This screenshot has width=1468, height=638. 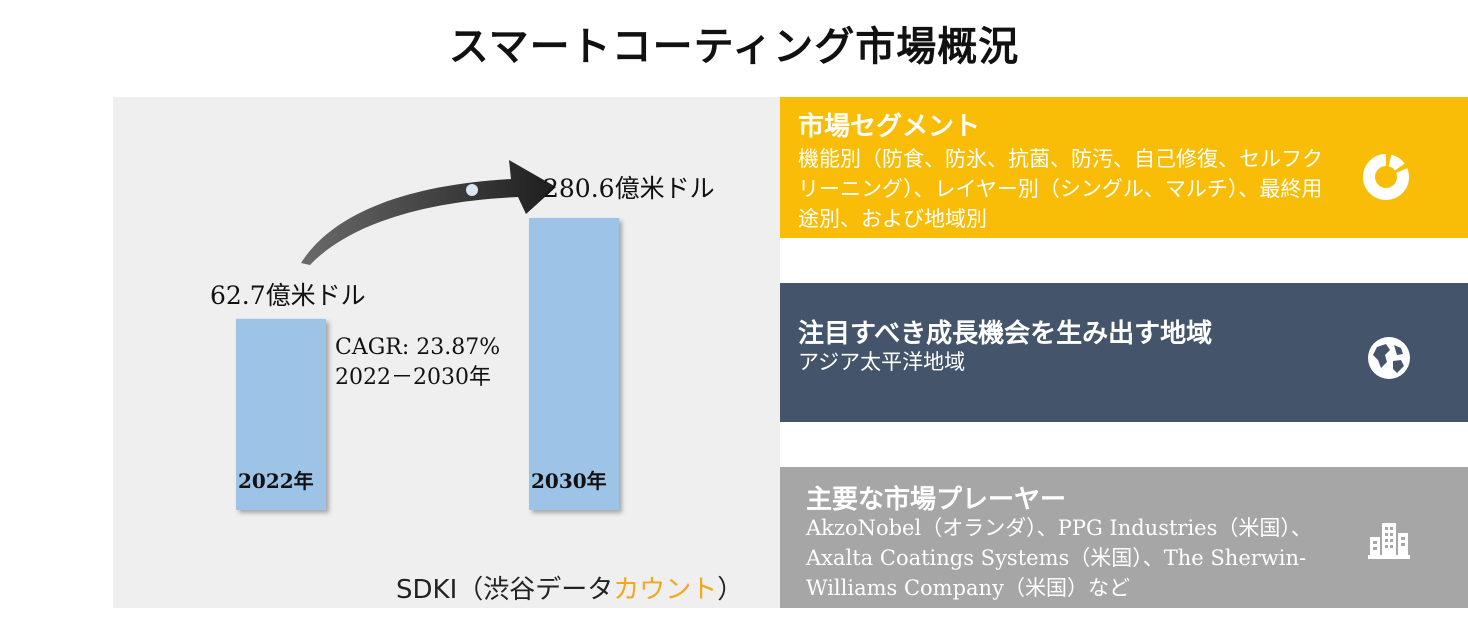 I want to click on cagr-annotation: CAGR: 23.87% 2022－2030年, so click(x=417, y=363).